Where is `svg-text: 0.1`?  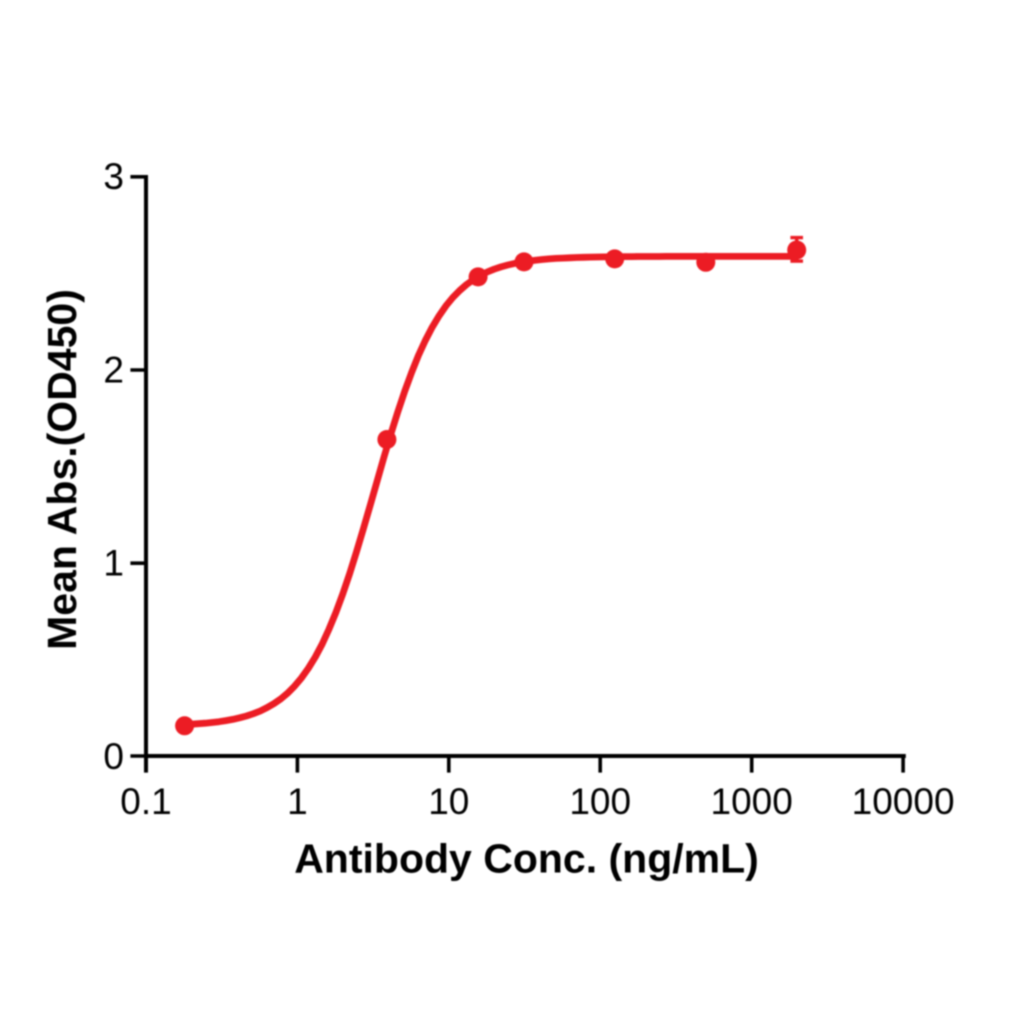
svg-text: 0.1 is located at coordinates (145, 801).